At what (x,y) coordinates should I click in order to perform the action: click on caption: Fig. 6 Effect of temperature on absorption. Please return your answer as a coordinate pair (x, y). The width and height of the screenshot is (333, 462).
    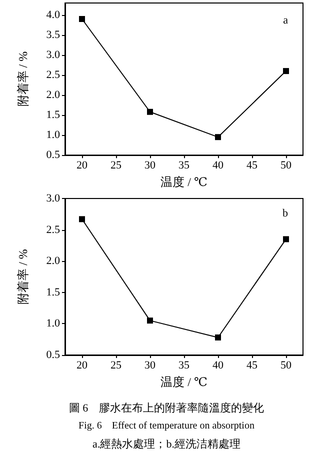
    Looking at the image, I should click on (166, 426).